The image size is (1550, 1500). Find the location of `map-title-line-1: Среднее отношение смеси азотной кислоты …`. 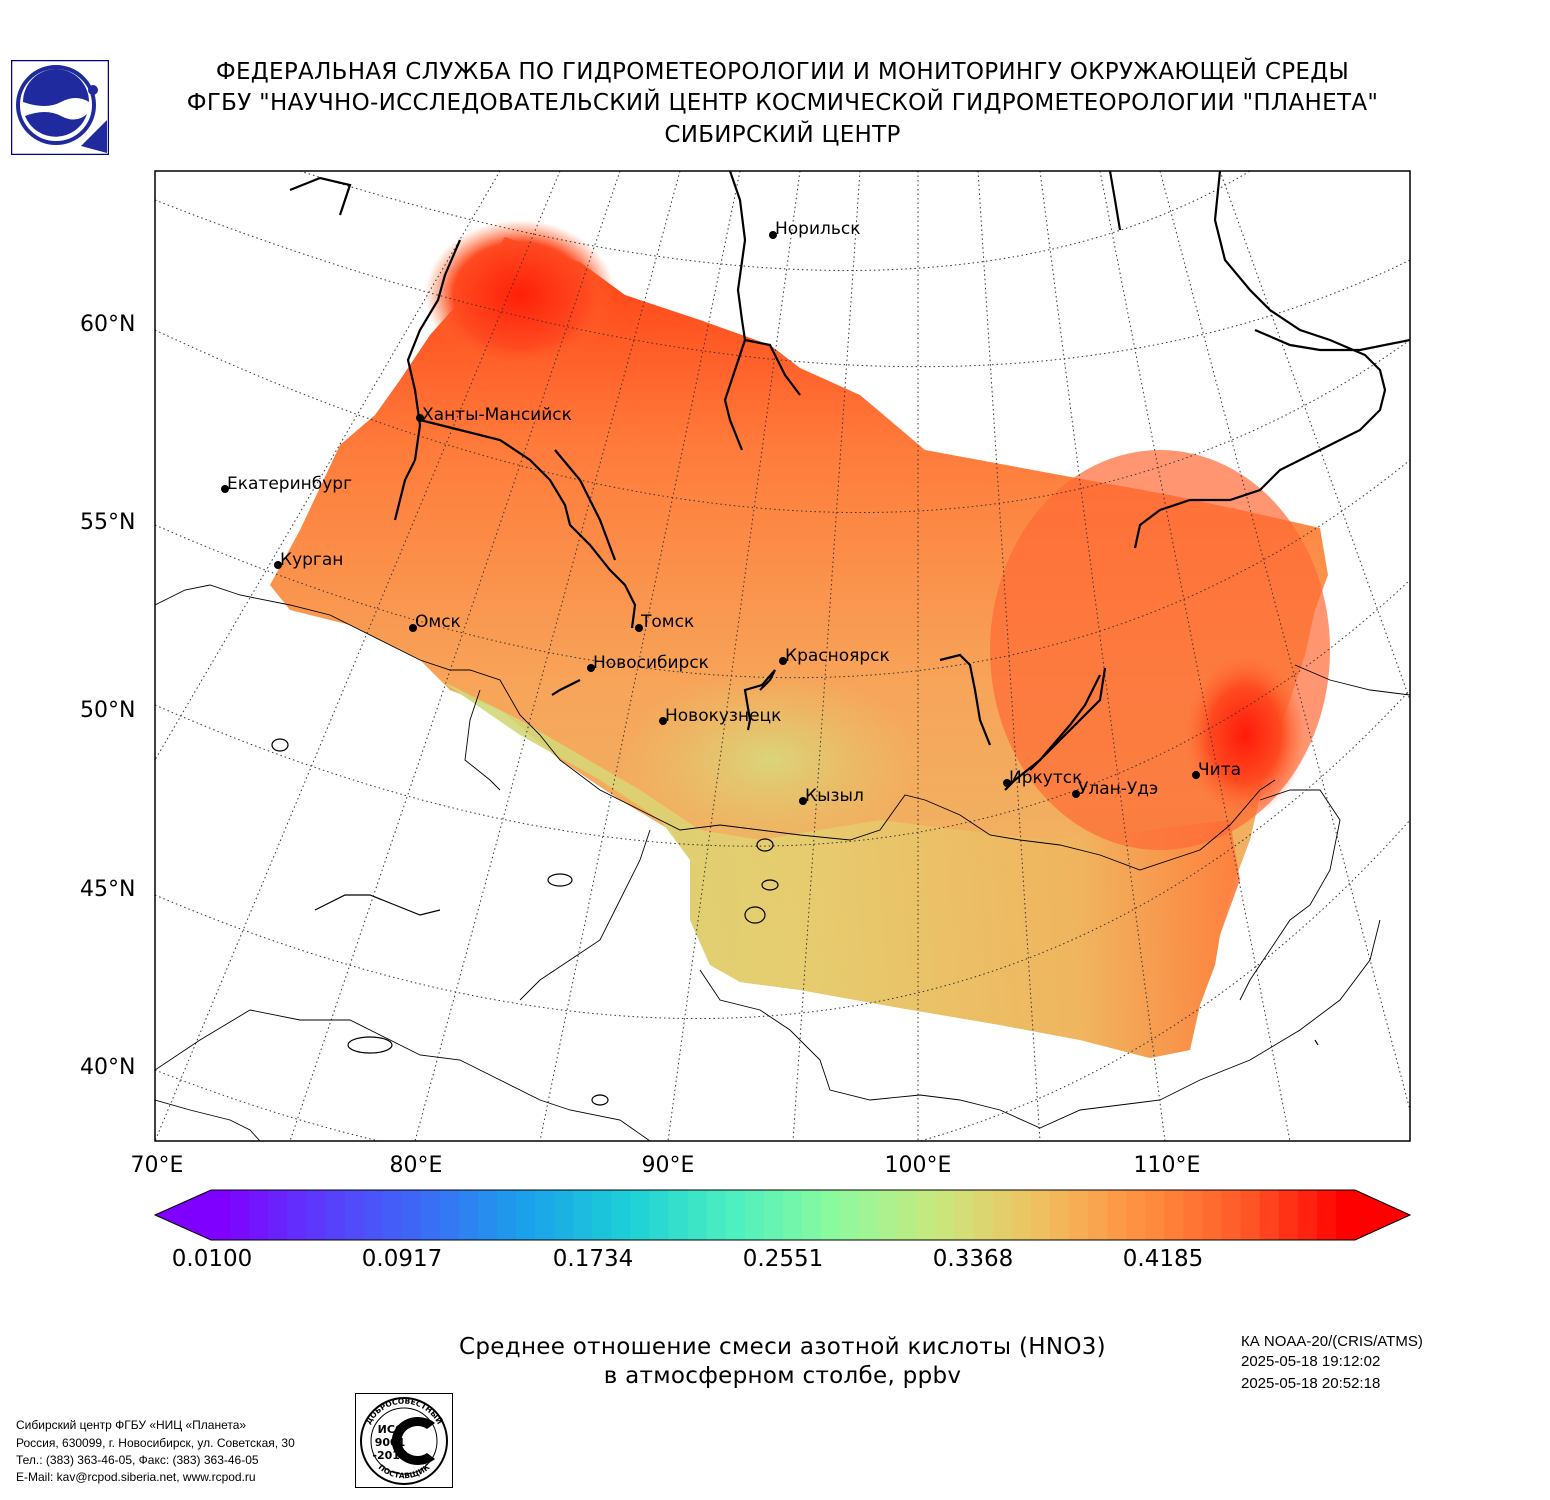

map-title-line-1: Среднее отношение смеси азотной кислоты … is located at coordinates (782, 1347).